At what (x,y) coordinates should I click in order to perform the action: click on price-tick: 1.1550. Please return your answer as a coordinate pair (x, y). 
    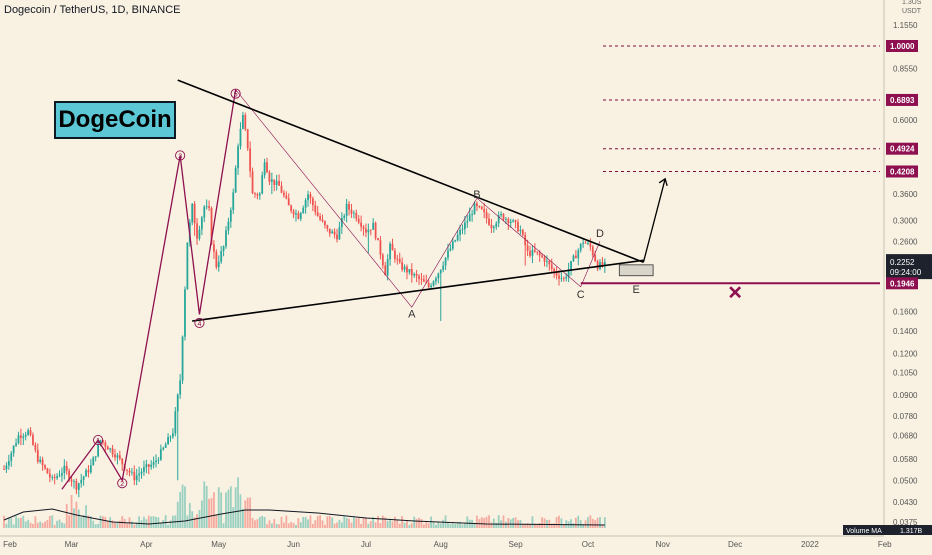
    Looking at the image, I should click on (905, 25).